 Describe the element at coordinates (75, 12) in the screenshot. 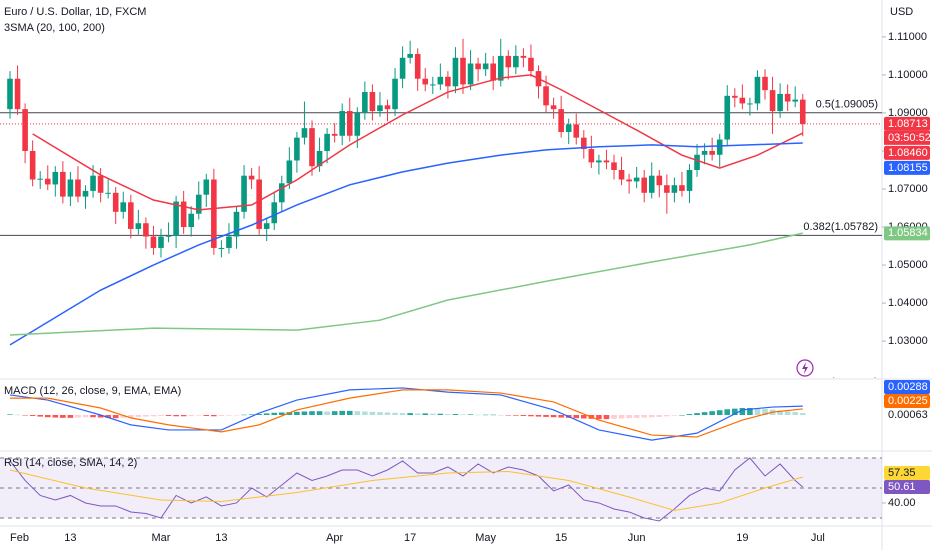

I see `symbol-title: Euro / U.S. Dollar, 1D, FXCM` at that location.